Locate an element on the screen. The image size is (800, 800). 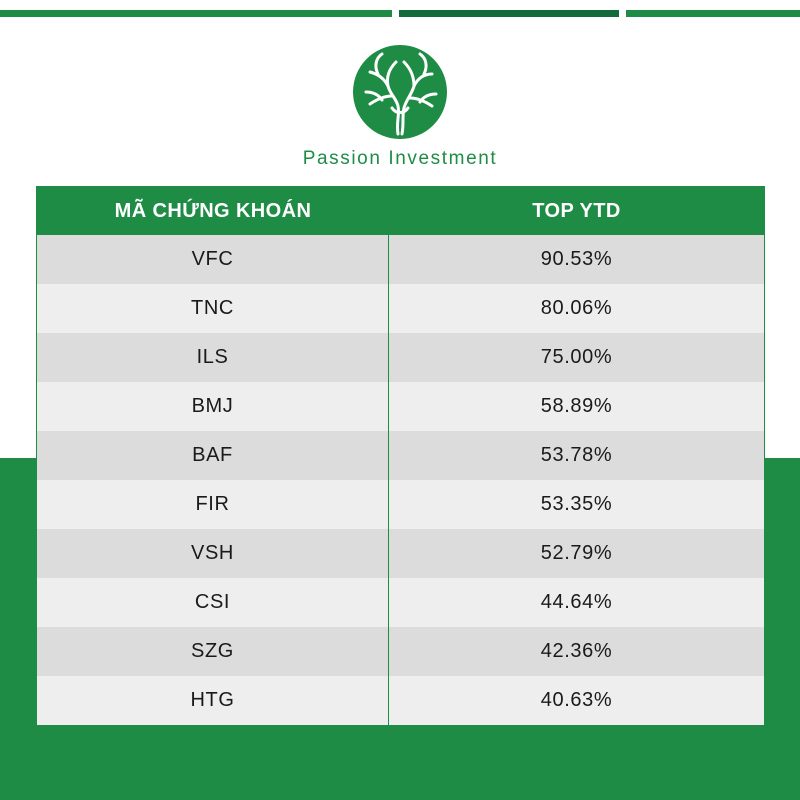
table-row: VSH 52.79% is located at coordinates (400, 553).